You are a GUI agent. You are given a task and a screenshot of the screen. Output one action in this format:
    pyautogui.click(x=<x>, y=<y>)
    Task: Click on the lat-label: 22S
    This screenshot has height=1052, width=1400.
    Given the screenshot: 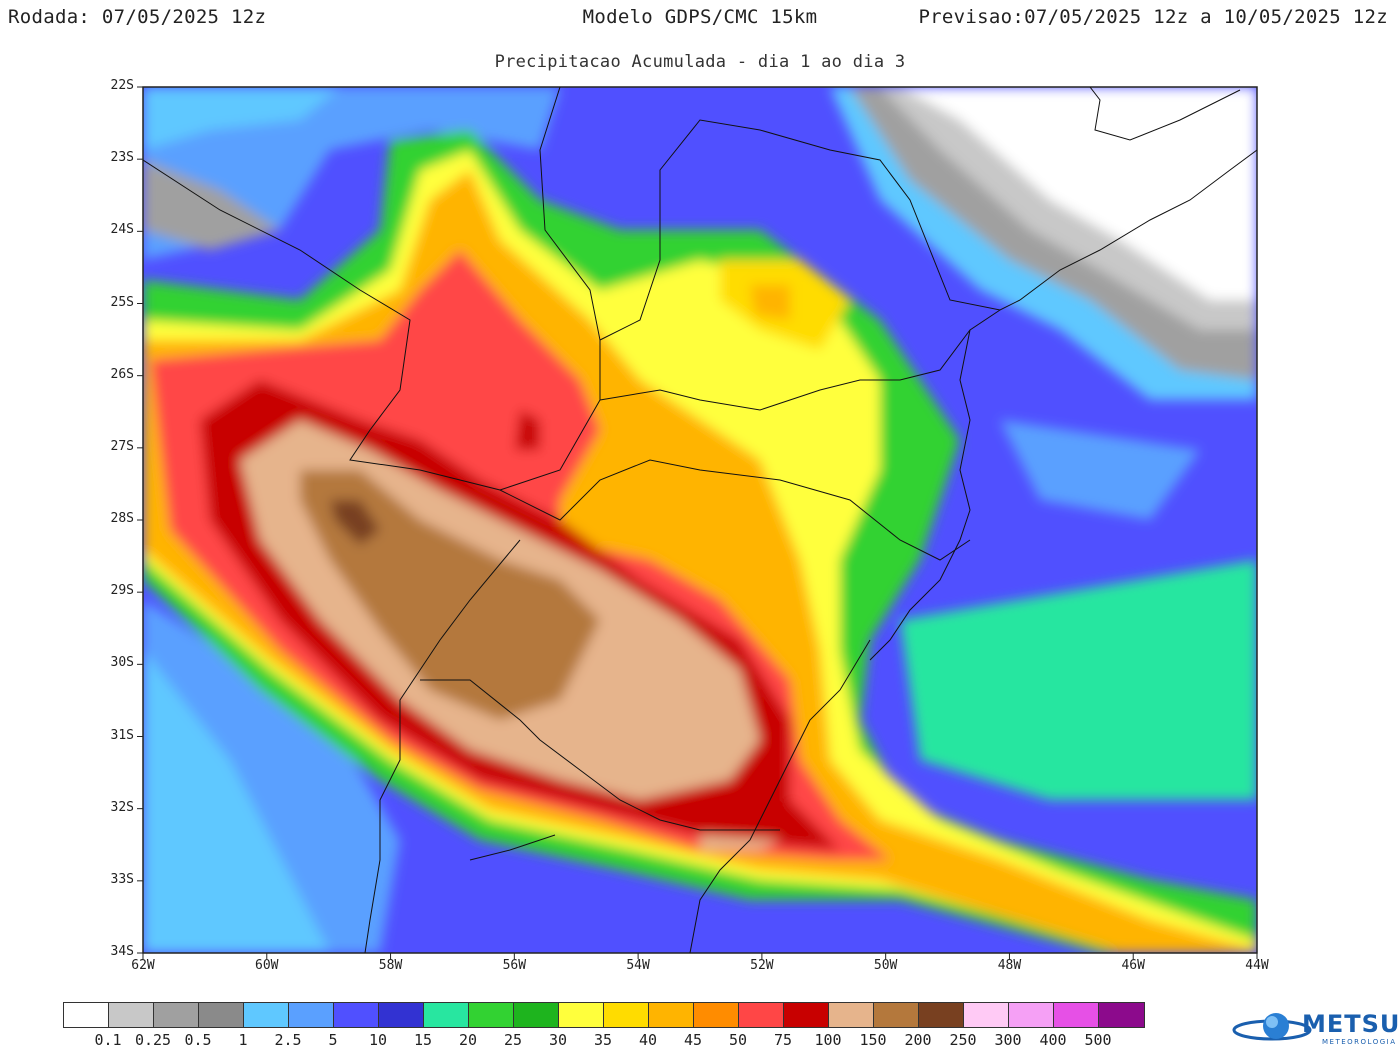 What is the action you would take?
    pyautogui.click(x=122, y=85)
    